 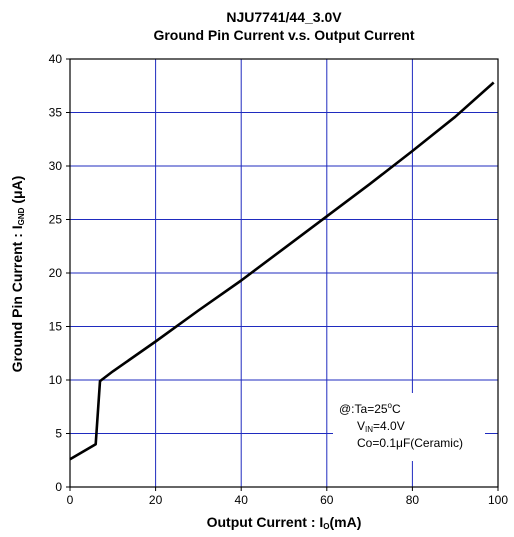 I want to click on x-tick-label-100: 100, so click(x=498, y=500).